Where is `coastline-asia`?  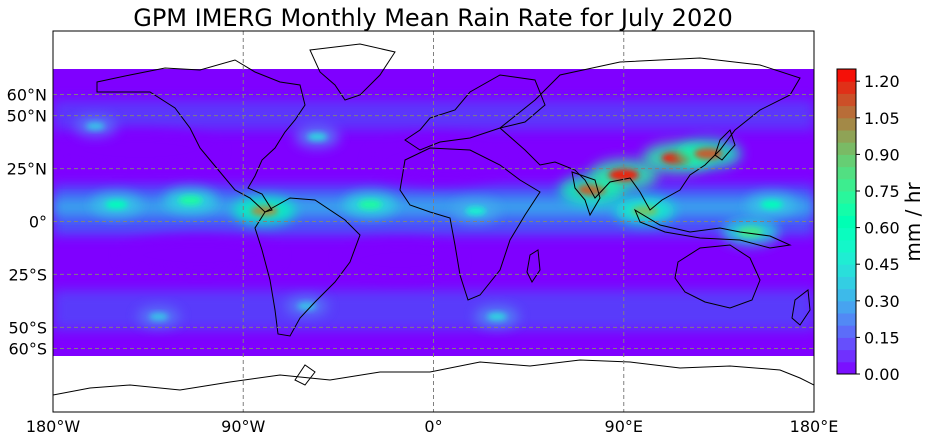
coastline-asia is located at coordinates (650, 134).